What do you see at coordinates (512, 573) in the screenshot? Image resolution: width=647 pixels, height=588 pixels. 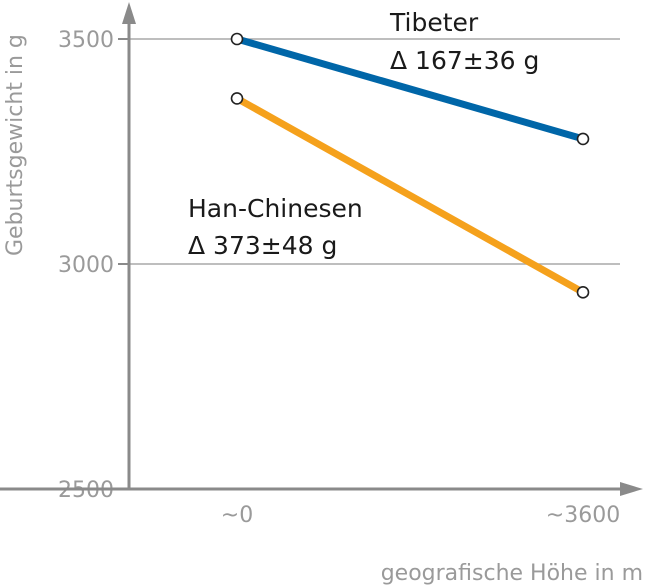 I see `x-axis-label: geografische Höhe in m` at bounding box center [512, 573].